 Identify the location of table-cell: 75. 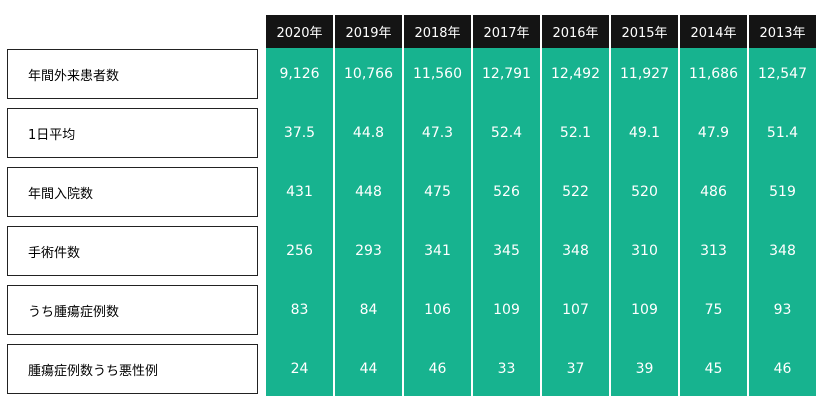
(713, 310).